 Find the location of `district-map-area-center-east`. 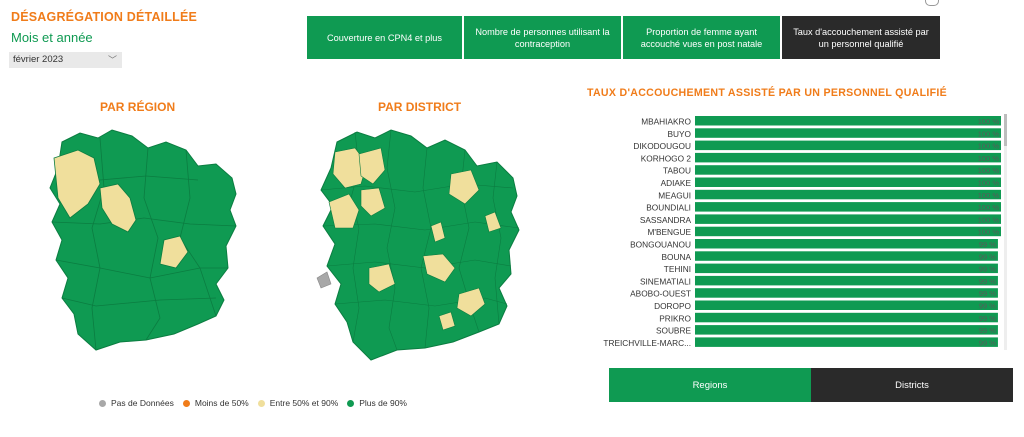

district-map-area-center-east is located at coordinates (493, 222).